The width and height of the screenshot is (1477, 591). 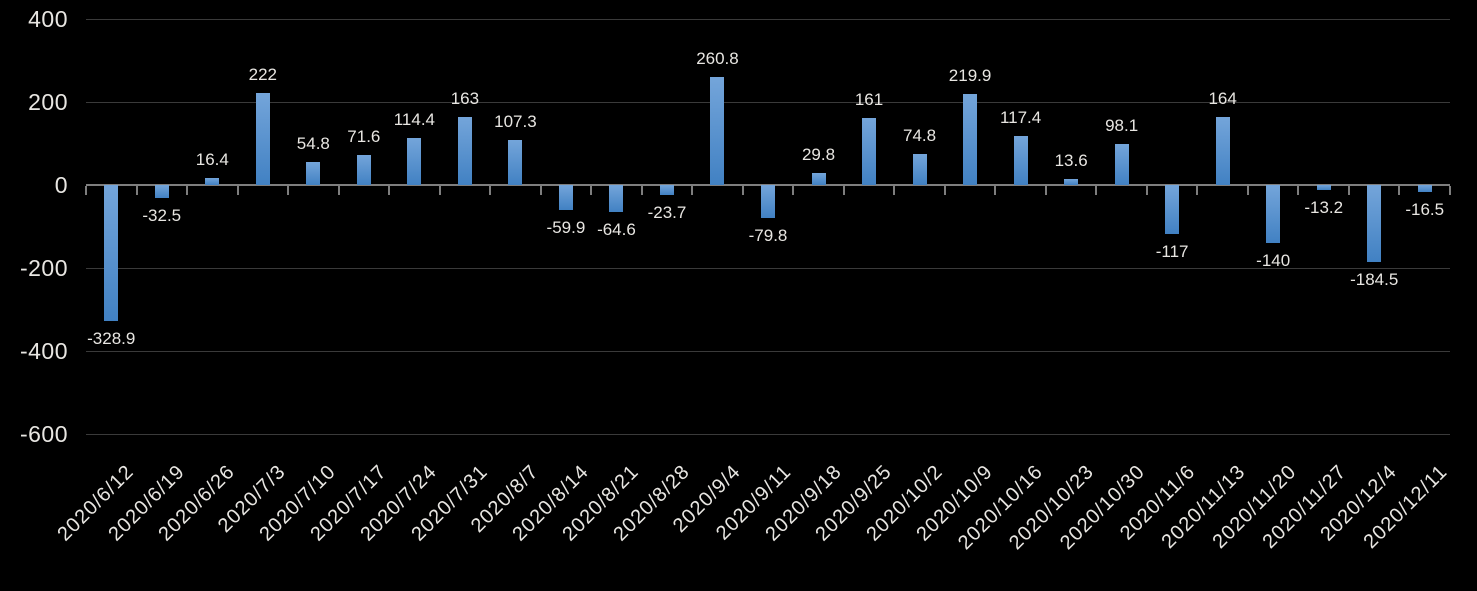 I want to click on data-label: 71.6, so click(x=364, y=137).